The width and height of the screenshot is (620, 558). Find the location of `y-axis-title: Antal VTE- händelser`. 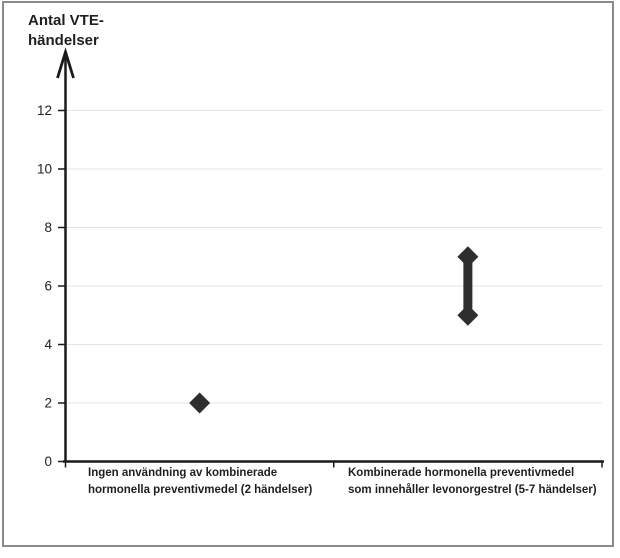

y-axis-title: Antal VTE- händelser is located at coordinates (66, 30).